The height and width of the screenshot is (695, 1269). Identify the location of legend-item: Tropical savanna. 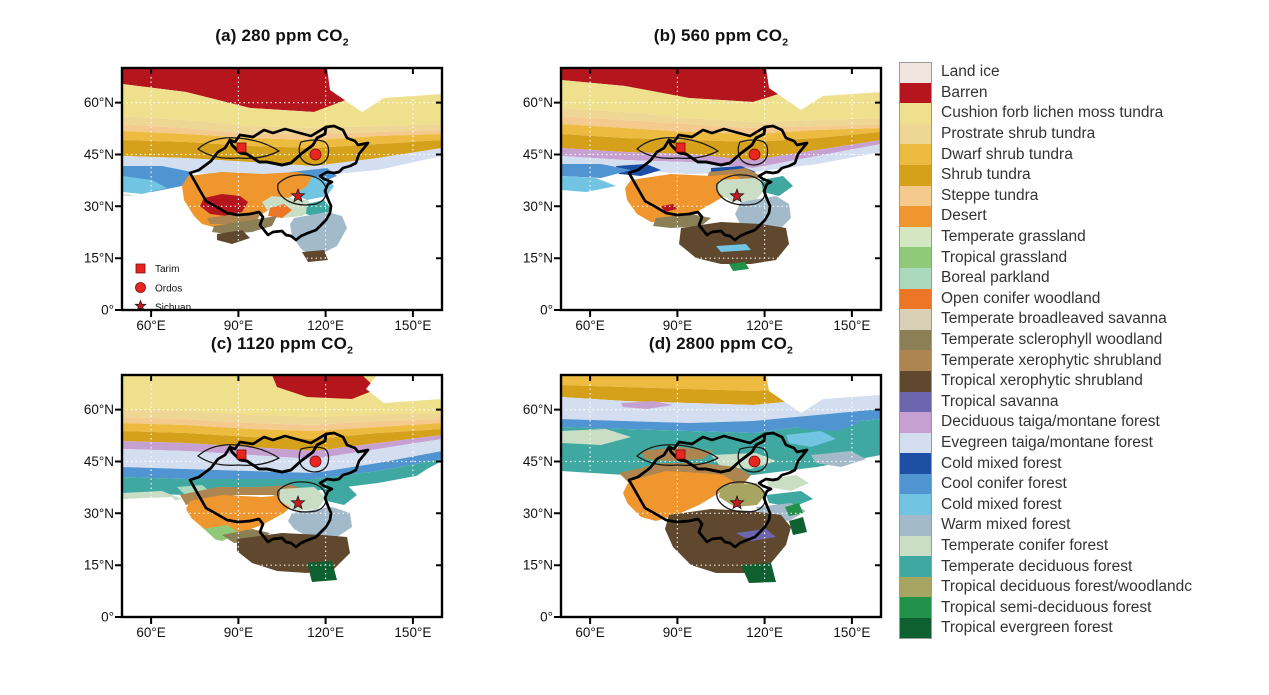
(1045, 402).